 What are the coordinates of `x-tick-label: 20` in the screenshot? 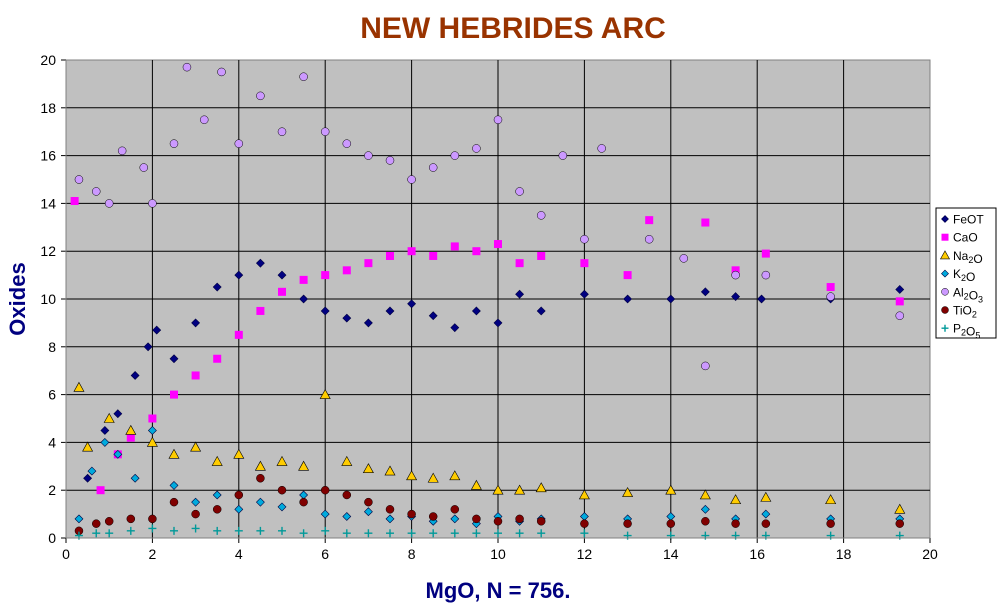 It's located at (930, 554).